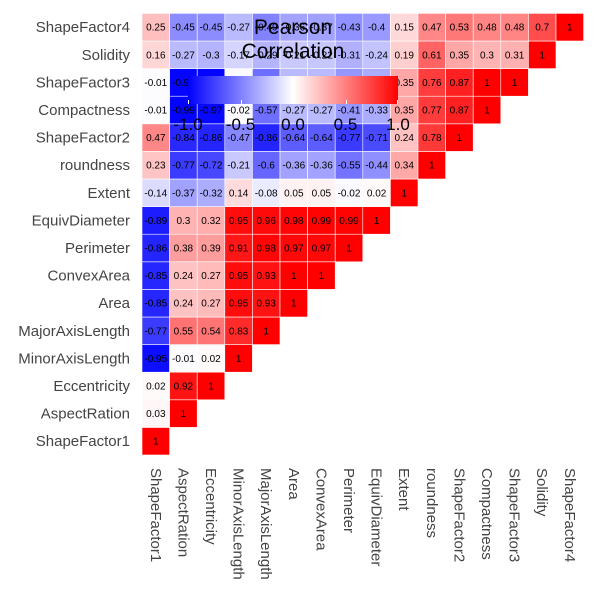 The width and height of the screenshot is (600, 600). What do you see at coordinates (322, 221) in the screenshot?
I see `cell-value-label: 0.99` at bounding box center [322, 221].